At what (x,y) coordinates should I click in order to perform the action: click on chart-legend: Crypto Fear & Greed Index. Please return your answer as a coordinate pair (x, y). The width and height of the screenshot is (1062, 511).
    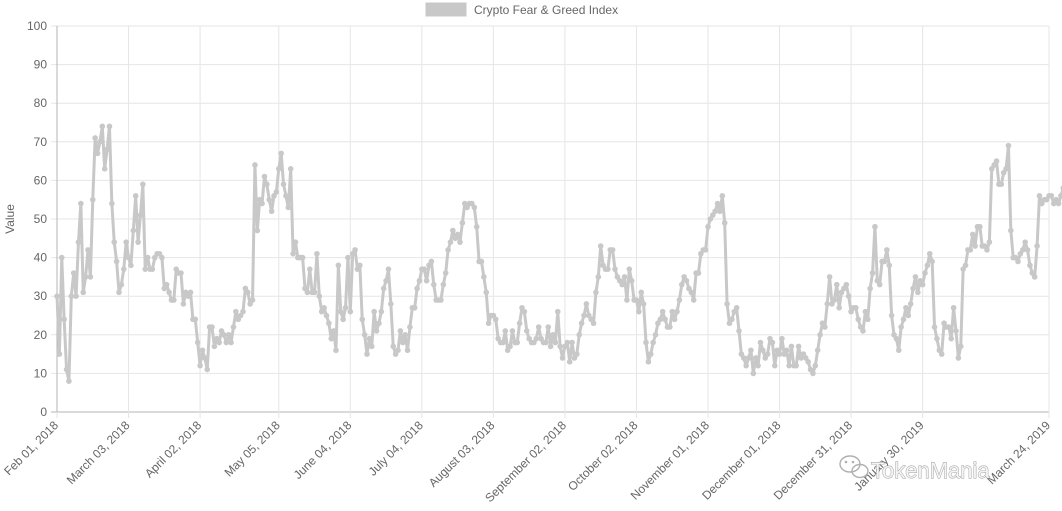
    Looking at the image, I should click on (521, 9).